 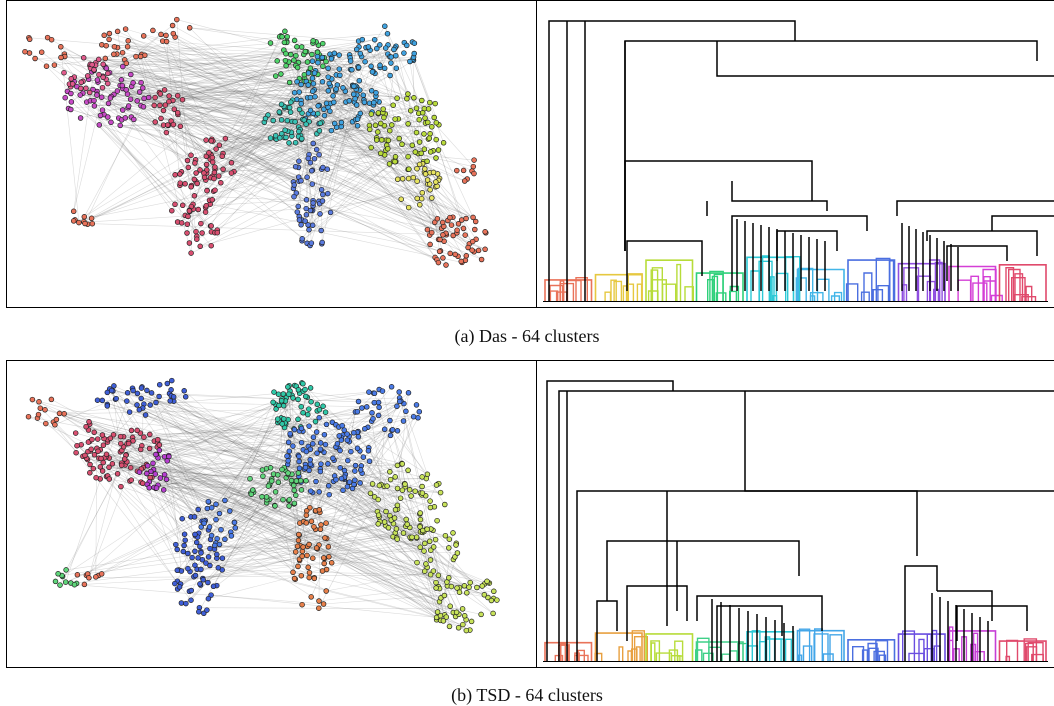 What do you see at coordinates (703, 570) in the screenshot?
I see `dendro-link-b` at bounding box center [703, 570].